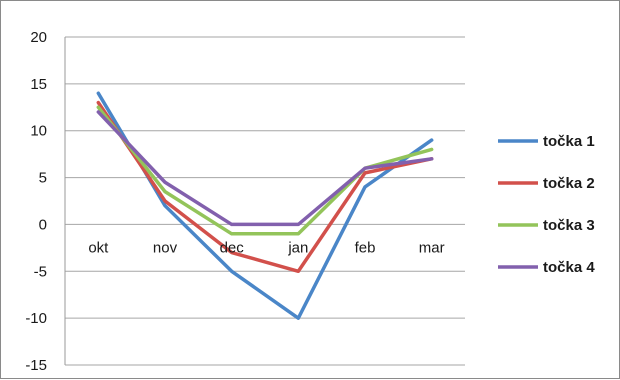 Image resolution: width=620 pixels, height=380 pixels. What do you see at coordinates (36, 318) in the screenshot?
I see `y-tick-label: -10` at bounding box center [36, 318].